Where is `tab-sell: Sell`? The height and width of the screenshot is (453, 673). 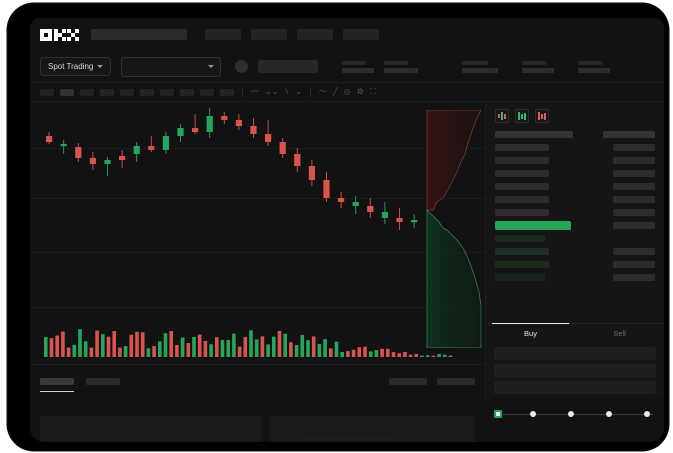 tab-sell: Sell is located at coordinates (619, 333).